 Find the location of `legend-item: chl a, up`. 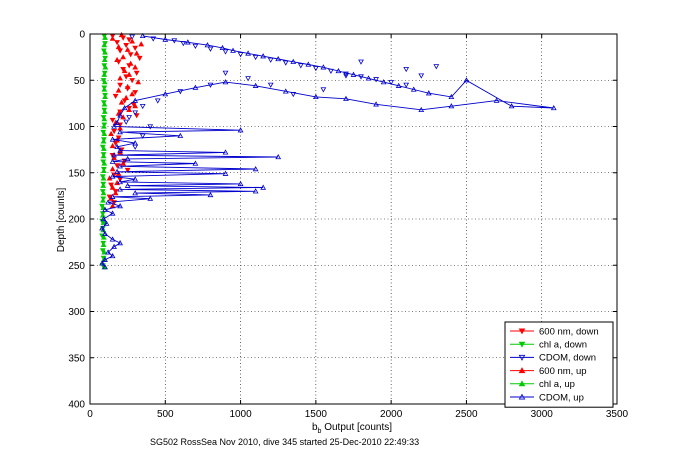

legend-item: chl a, up is located at coordinates (542, 384).